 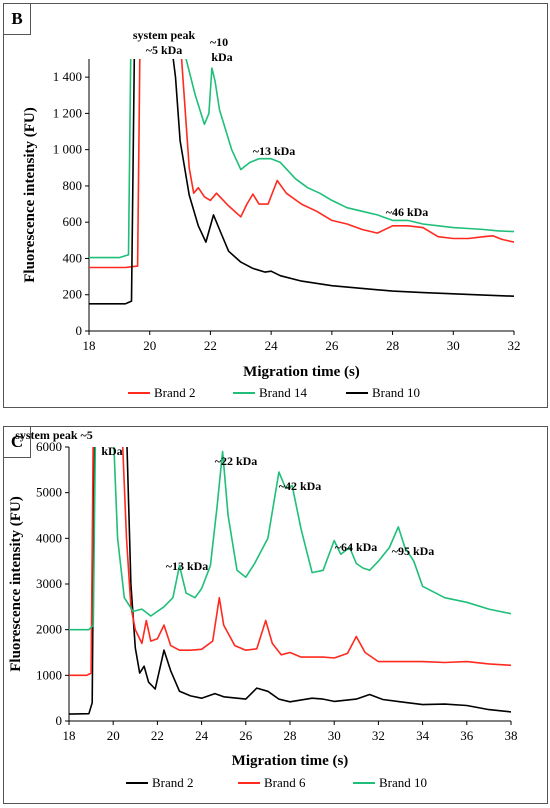 I want to click on panel-letter-c: C, so click(x=17, y=442).